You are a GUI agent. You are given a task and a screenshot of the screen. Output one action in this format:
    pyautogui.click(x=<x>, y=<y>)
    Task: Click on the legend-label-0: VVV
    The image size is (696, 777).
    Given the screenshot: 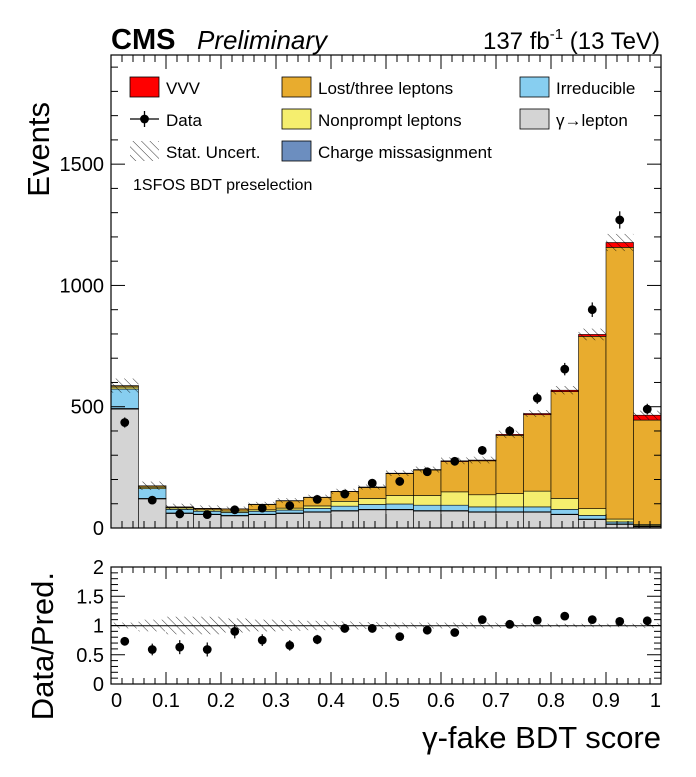 What is the action you would take?
    pyautogui.click(x=183, y=88)
    